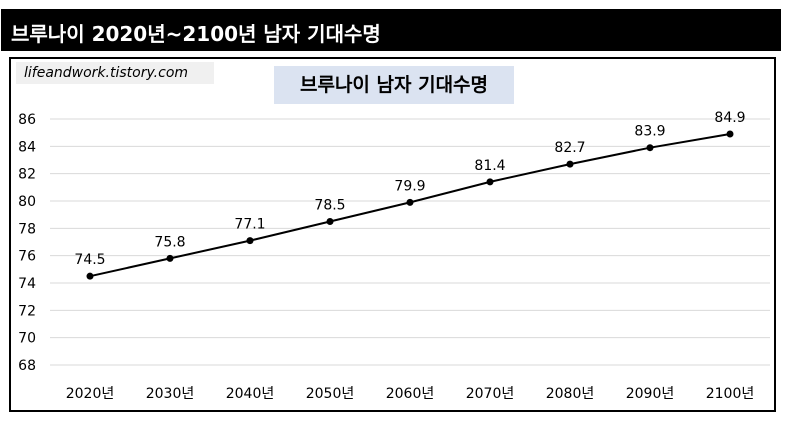  Describe the element at coordinates (730, 394) in the screenshot. I see `x-tick-label: 2100년` at that location.